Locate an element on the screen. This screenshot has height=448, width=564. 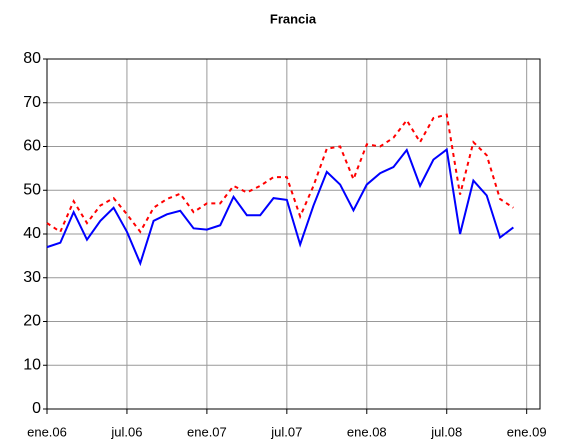
x-tick-label: ene.08 is located at coordinates (367, 431).